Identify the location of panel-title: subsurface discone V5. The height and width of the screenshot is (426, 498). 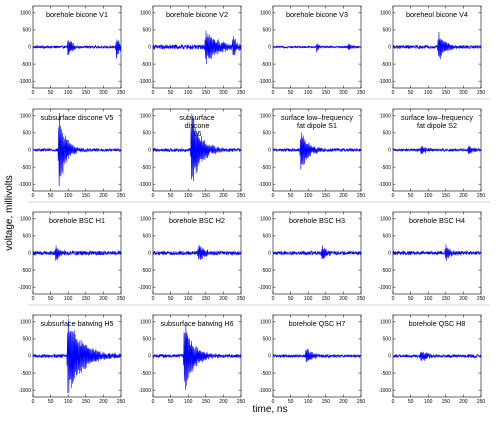
(77, 117).